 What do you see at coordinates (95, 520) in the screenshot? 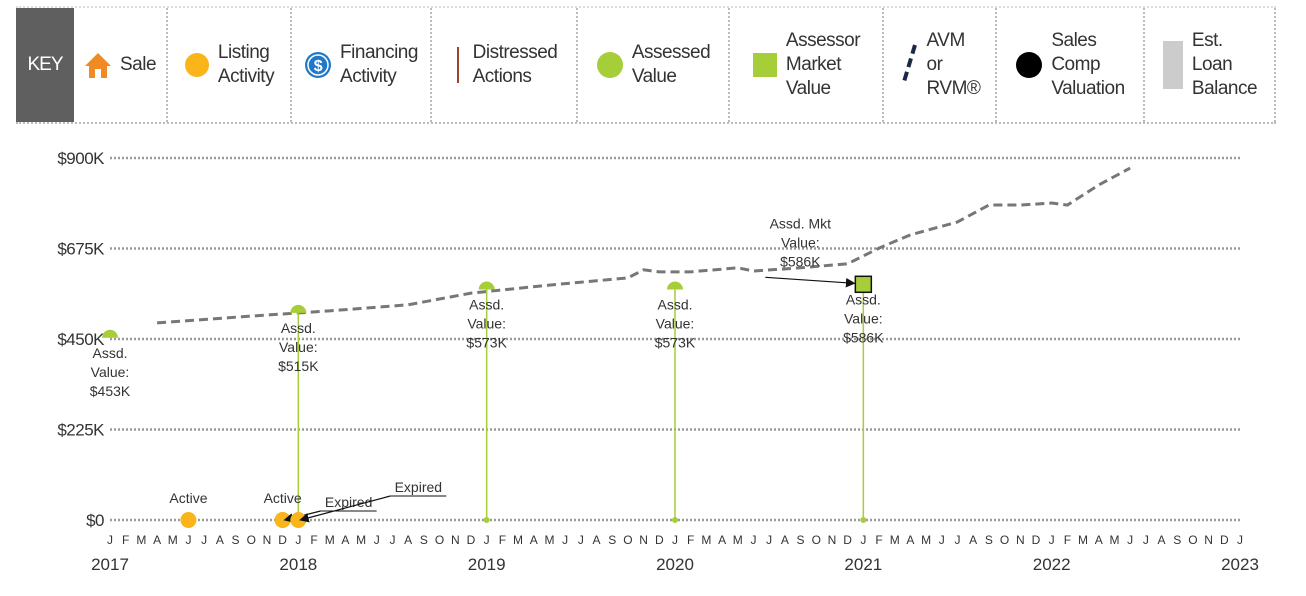
I see `y-tick-label: $0` at bounding box center [95, 520].